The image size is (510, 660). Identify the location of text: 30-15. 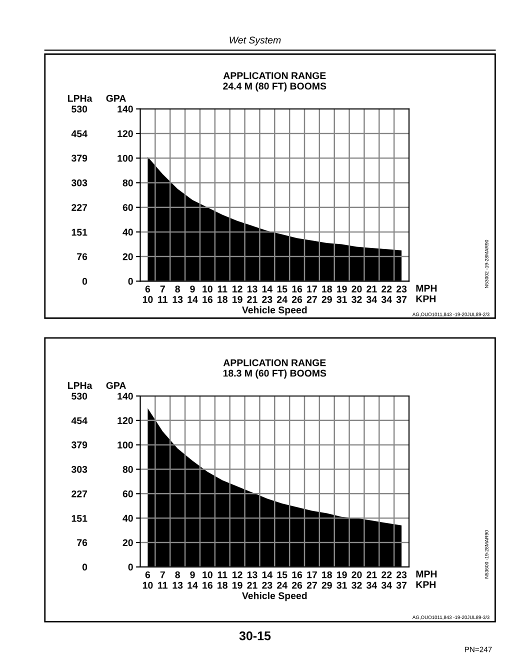
(255, 635).